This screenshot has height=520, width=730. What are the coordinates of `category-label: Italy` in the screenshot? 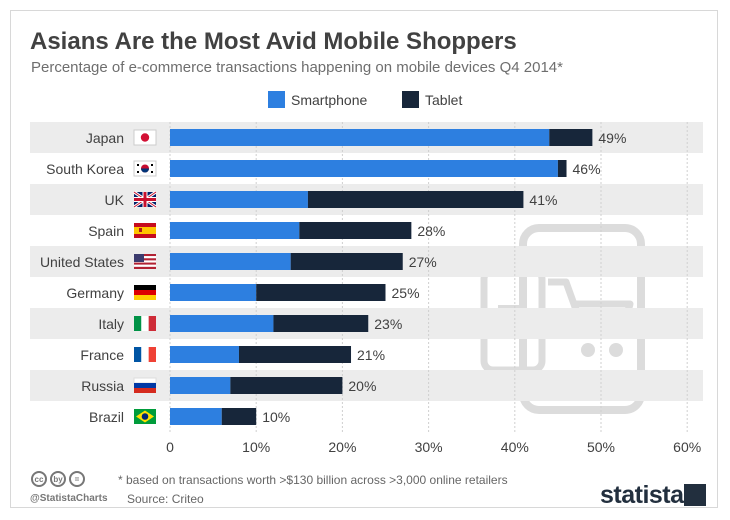 It's located at (111, 324).